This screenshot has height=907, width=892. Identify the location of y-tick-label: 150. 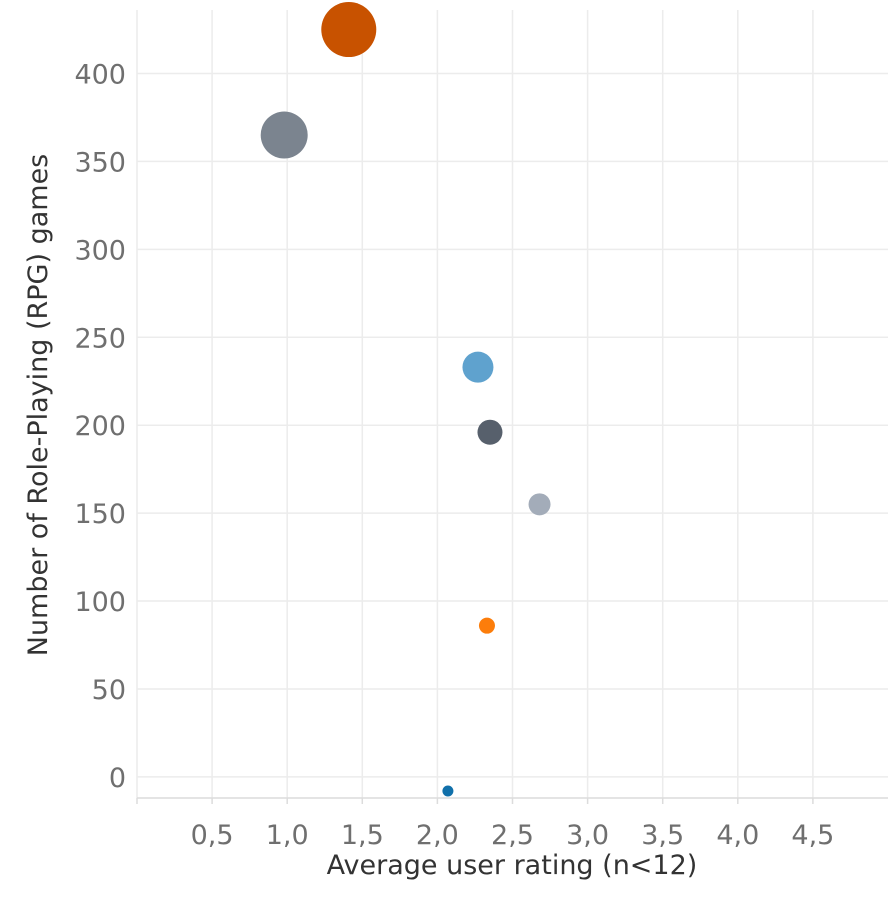
(100, 514).